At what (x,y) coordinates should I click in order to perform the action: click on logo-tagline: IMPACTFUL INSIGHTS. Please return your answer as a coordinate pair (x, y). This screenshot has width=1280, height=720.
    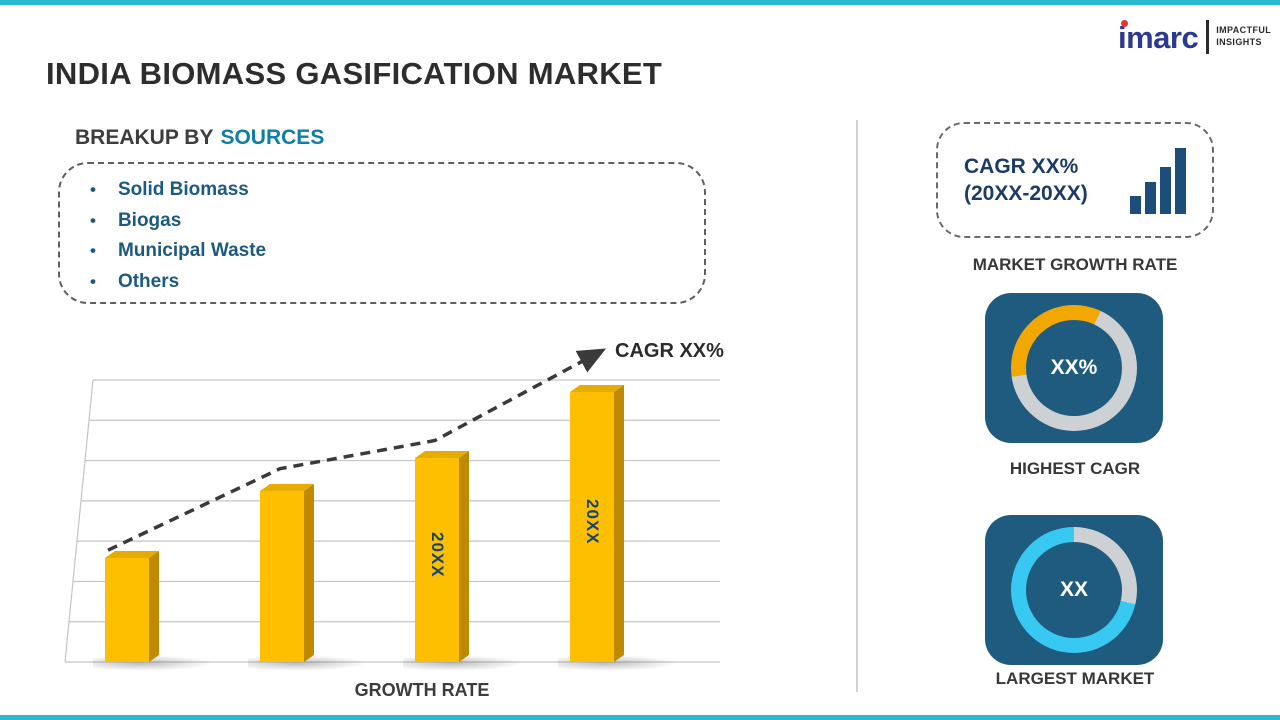
    Looking at the image, I should click on (1243, 36).